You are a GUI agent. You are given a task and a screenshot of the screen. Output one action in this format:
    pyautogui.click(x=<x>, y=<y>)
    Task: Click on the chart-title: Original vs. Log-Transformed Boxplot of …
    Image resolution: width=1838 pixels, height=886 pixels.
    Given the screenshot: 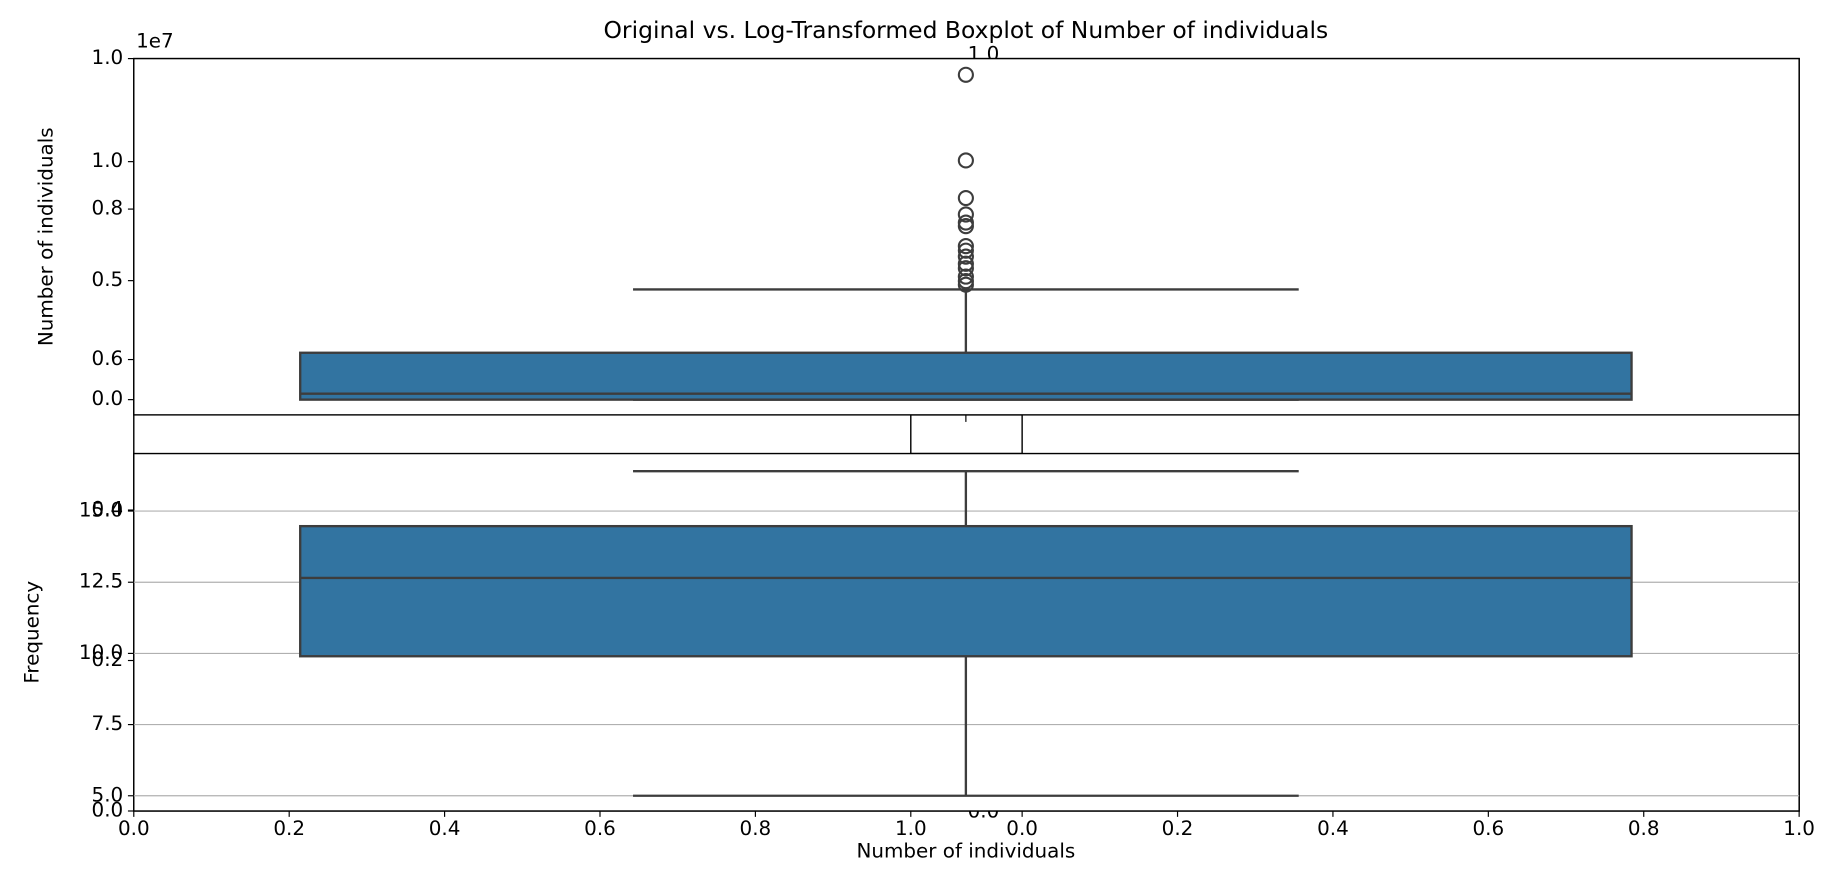 What is the action you would take?
    pyautogui.click(x=966, y=30)
    